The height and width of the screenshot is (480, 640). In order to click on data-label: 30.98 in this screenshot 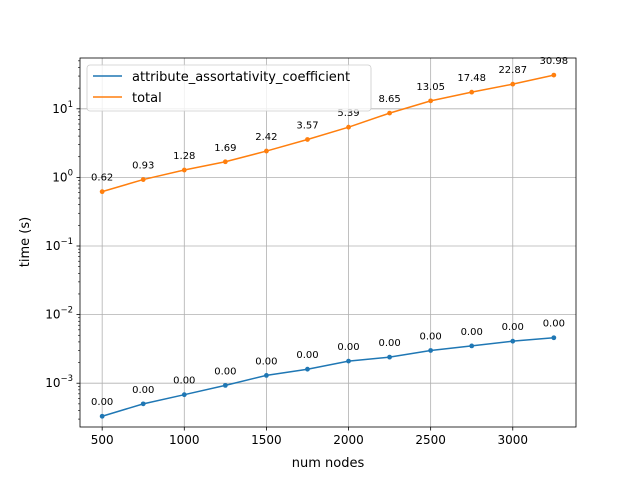, I will do `click(554, 61)`.